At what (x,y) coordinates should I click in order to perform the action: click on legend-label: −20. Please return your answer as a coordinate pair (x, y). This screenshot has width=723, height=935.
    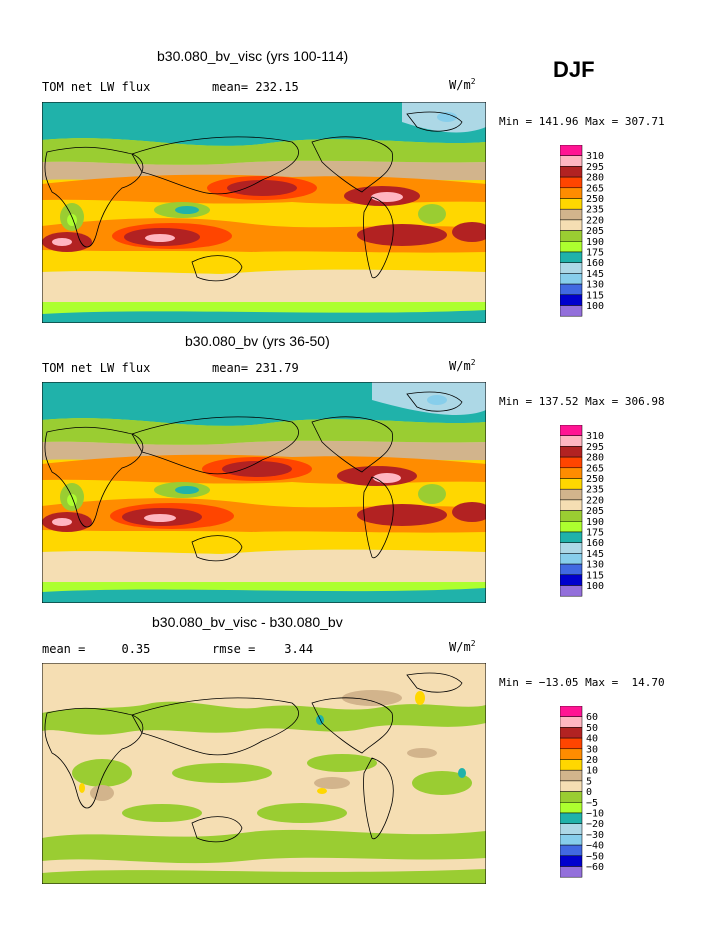
    Looking at the image, I should click on (595, 824).